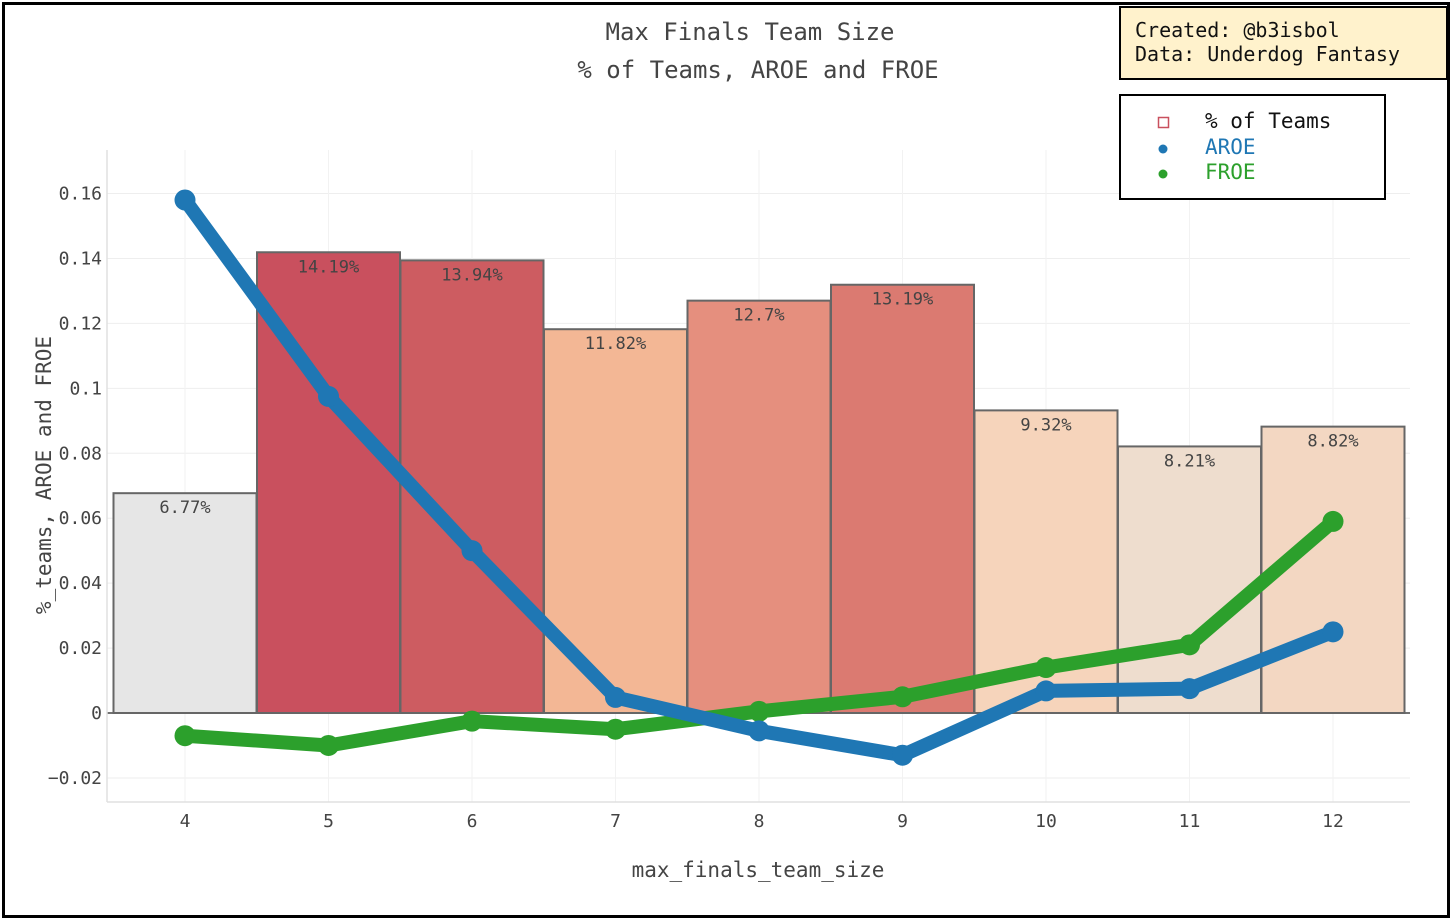  Describe the element at coordinates (184, 508) in the screenshot. I see `bar-data-label: 6.77%` at that location.